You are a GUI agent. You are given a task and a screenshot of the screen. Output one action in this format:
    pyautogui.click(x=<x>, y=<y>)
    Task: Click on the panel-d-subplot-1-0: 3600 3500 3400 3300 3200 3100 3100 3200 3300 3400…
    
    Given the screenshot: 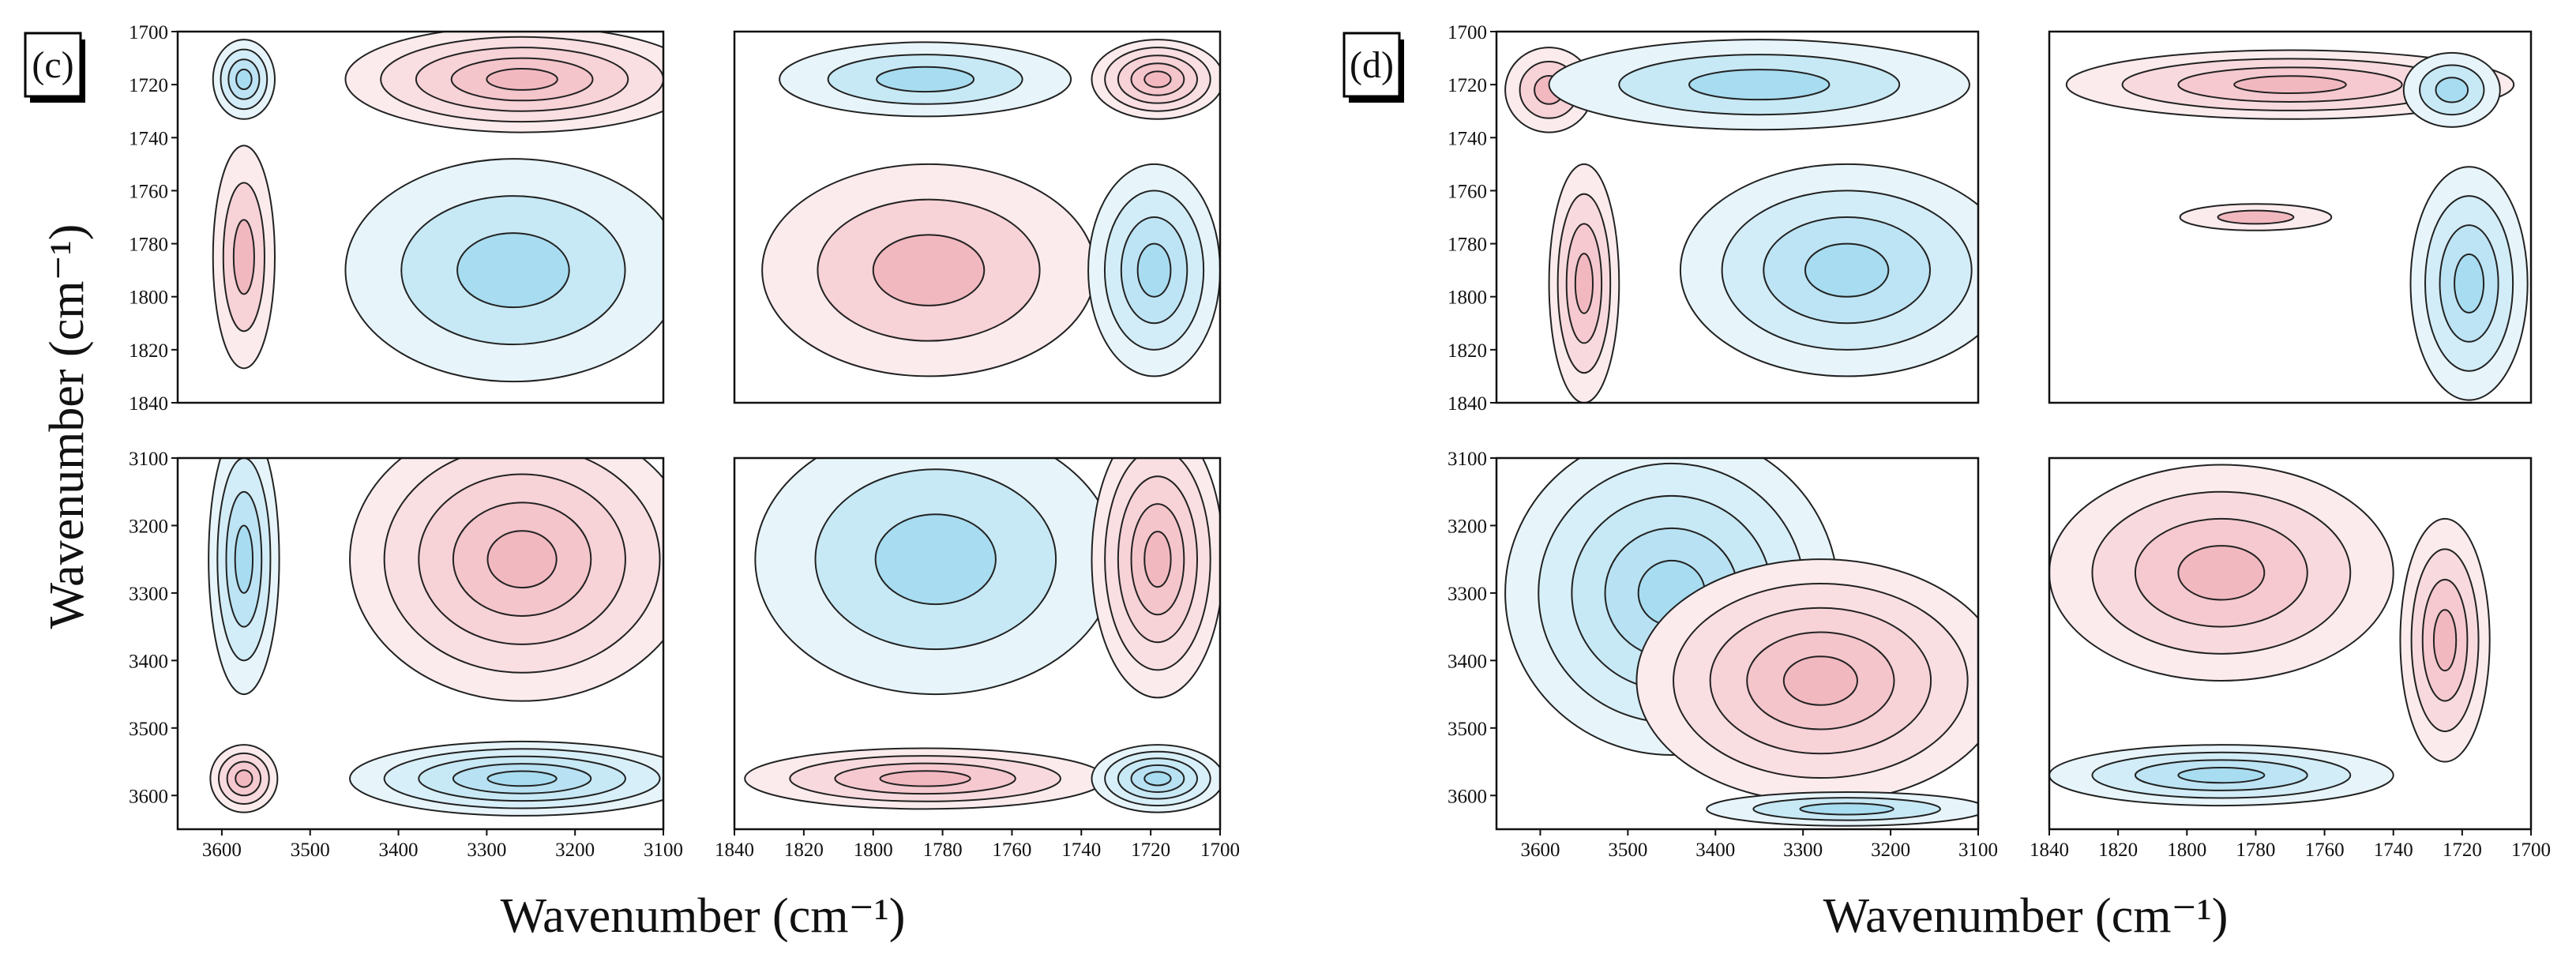 What is the action you would take?
    pyautogui.click(x=1723, y=655)
    